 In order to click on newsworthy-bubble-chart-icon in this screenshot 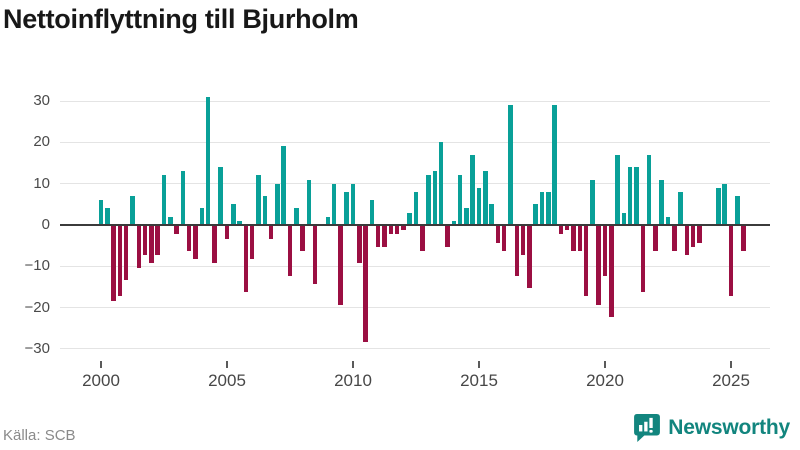, I will do `click(647, 428)`.